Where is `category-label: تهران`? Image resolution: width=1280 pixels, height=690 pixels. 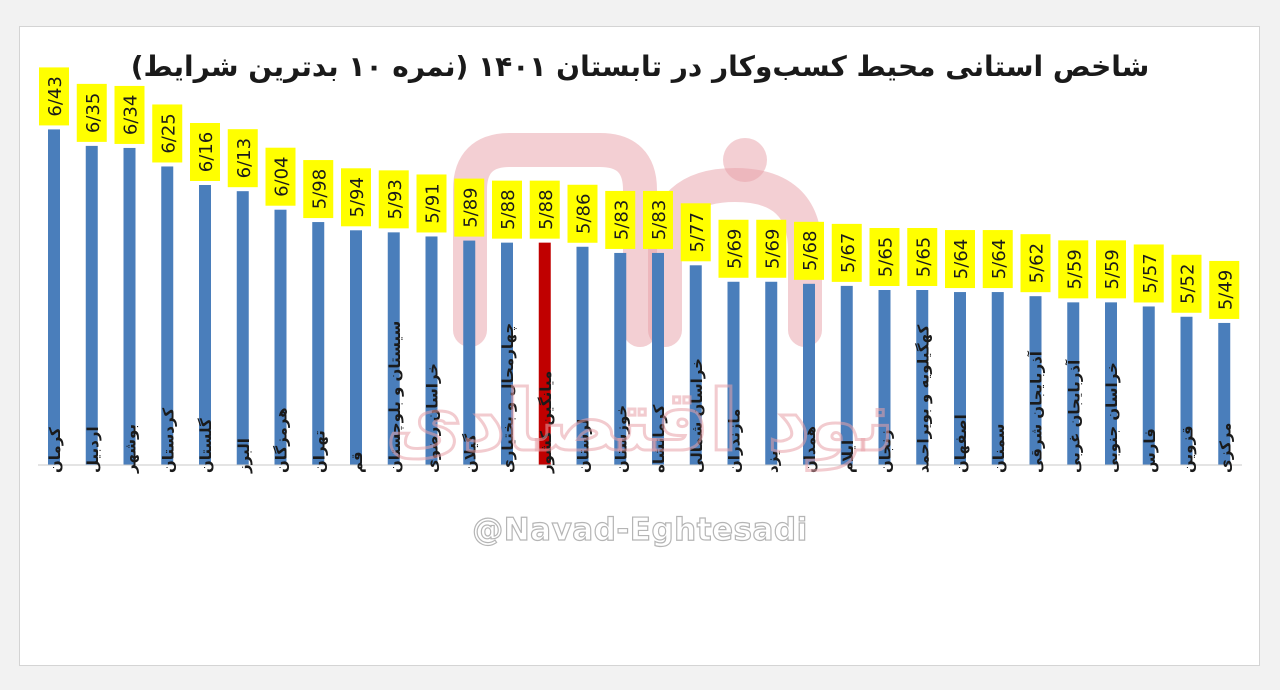 category-label: تهران is located at coordinates (319, 451).